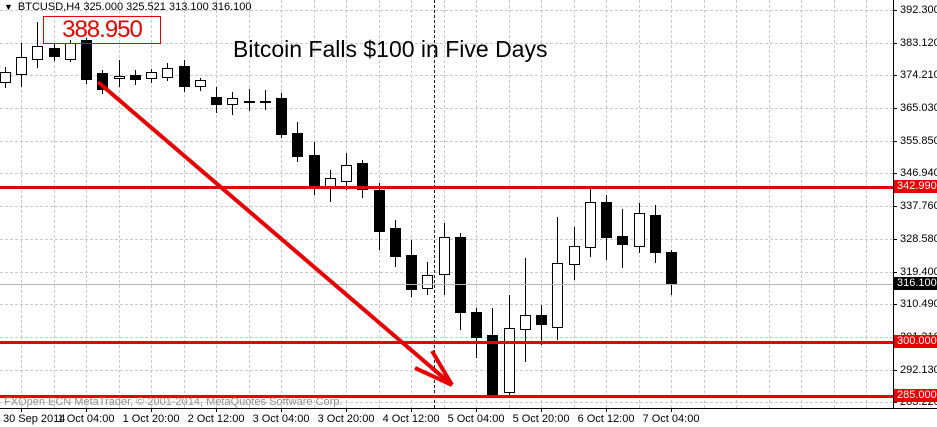 The width and height of the screenshot is (937, 427). Describe the element at coordinates (606, 419) in the screenshot. I see `time-axis-label: 6 Oct 12:00` at that location.